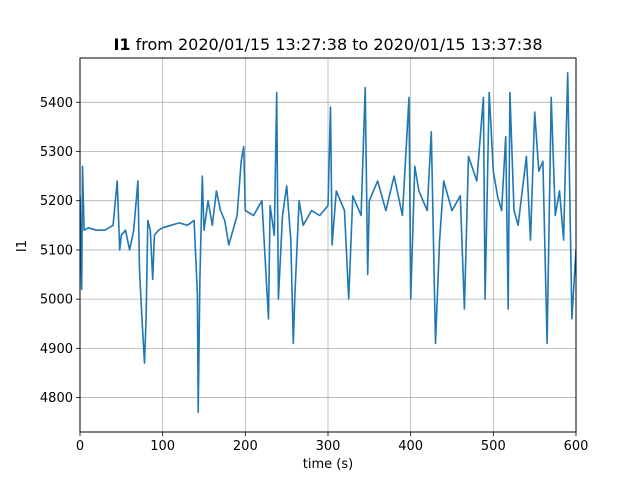  I want to click on chart-title-var: I1, so click(121, 44).